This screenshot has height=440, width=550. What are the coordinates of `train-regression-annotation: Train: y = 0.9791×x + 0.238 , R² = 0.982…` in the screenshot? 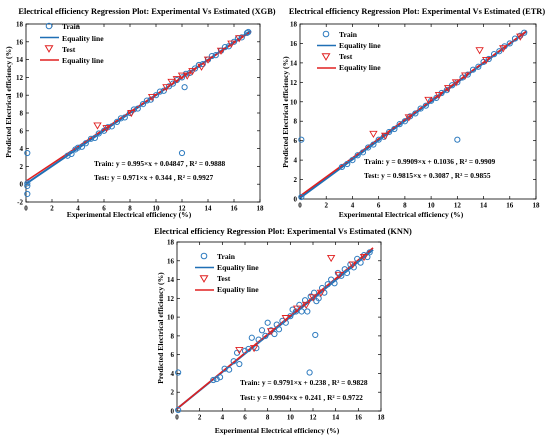 It's located at (304, 382).